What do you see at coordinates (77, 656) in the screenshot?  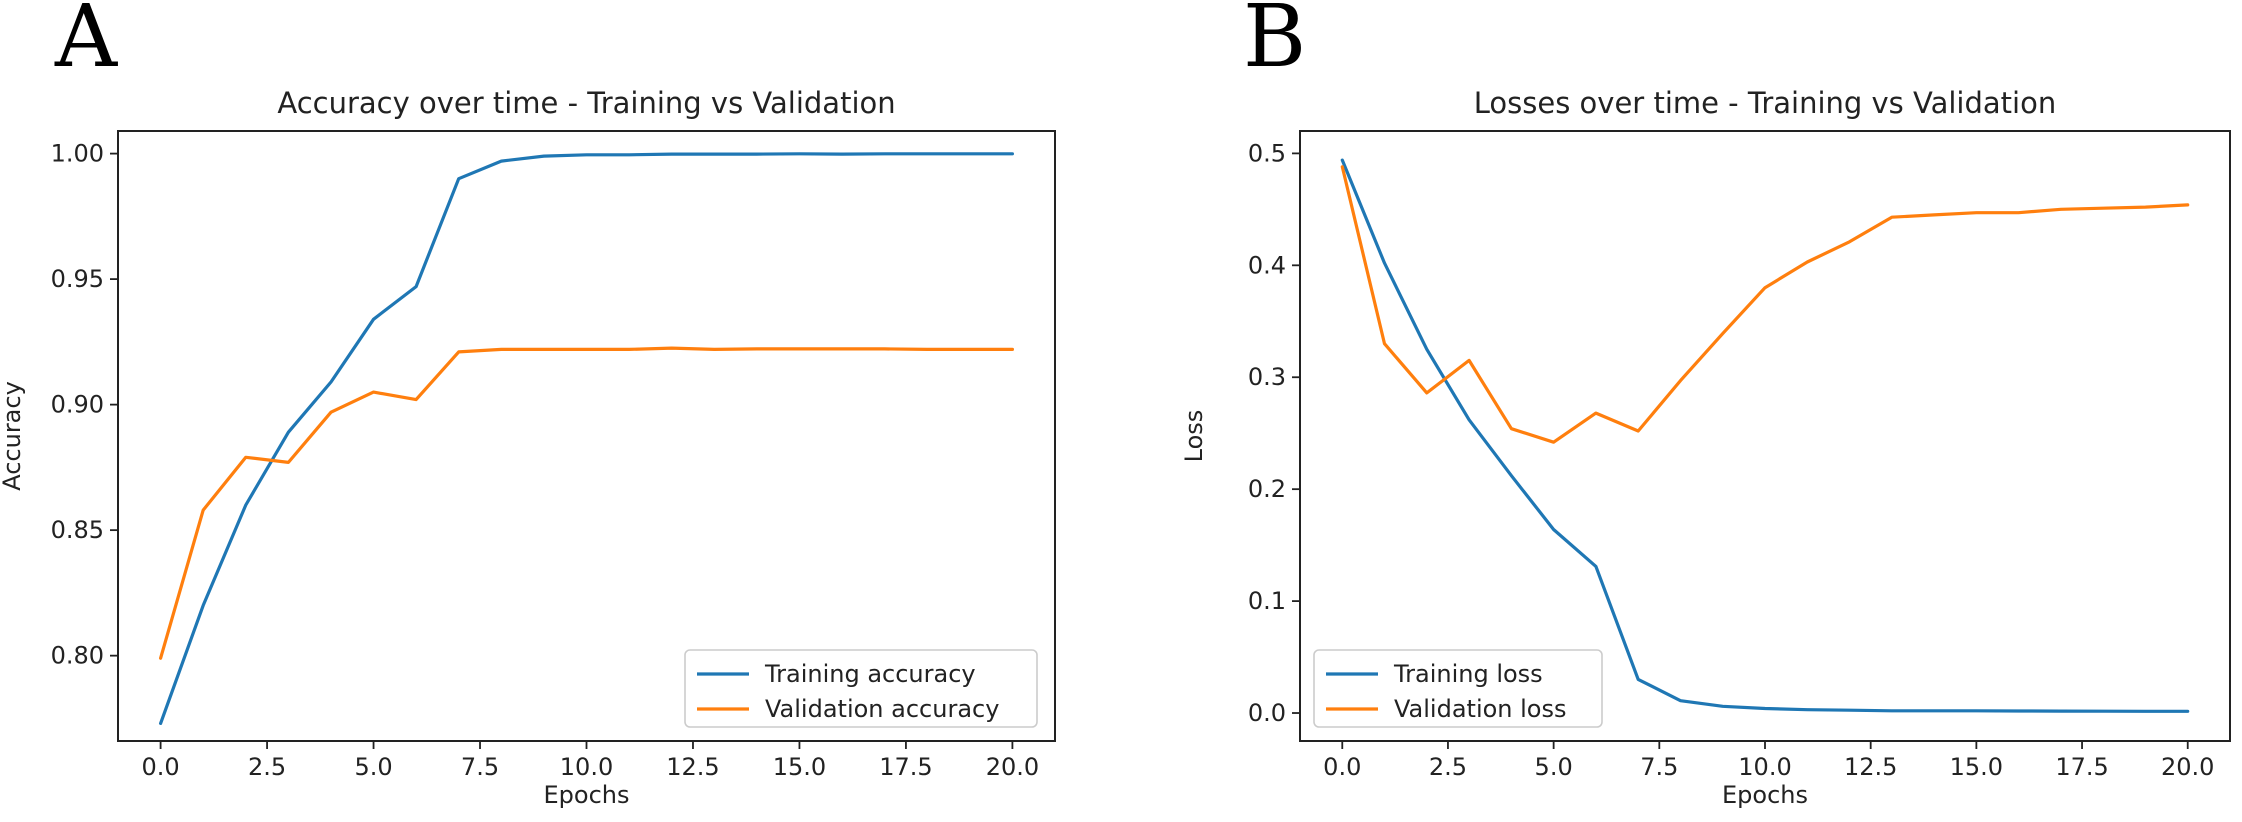 I see `y-tick-label: 0.80` at bounding box center [77, 656].